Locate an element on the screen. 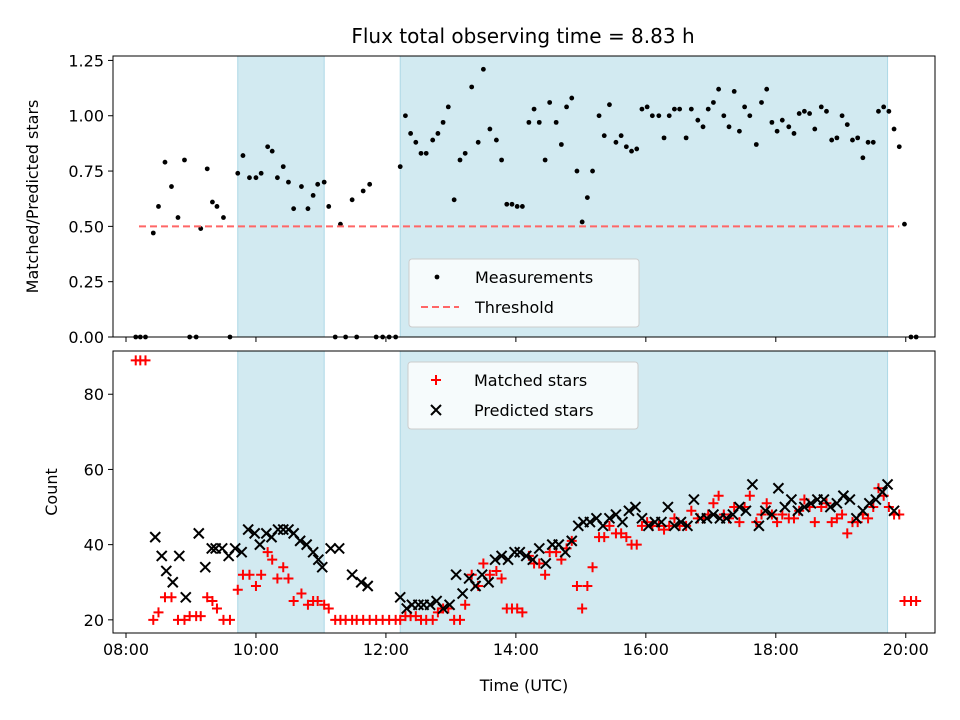 The image size is (960, 720). legend-measurements-label: Measurements is located at coordinates (534, 277).